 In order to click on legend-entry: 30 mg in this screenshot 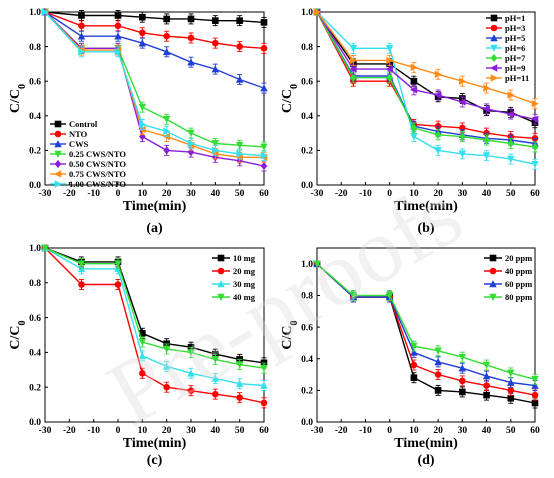, I will do `click(234, 284)`.